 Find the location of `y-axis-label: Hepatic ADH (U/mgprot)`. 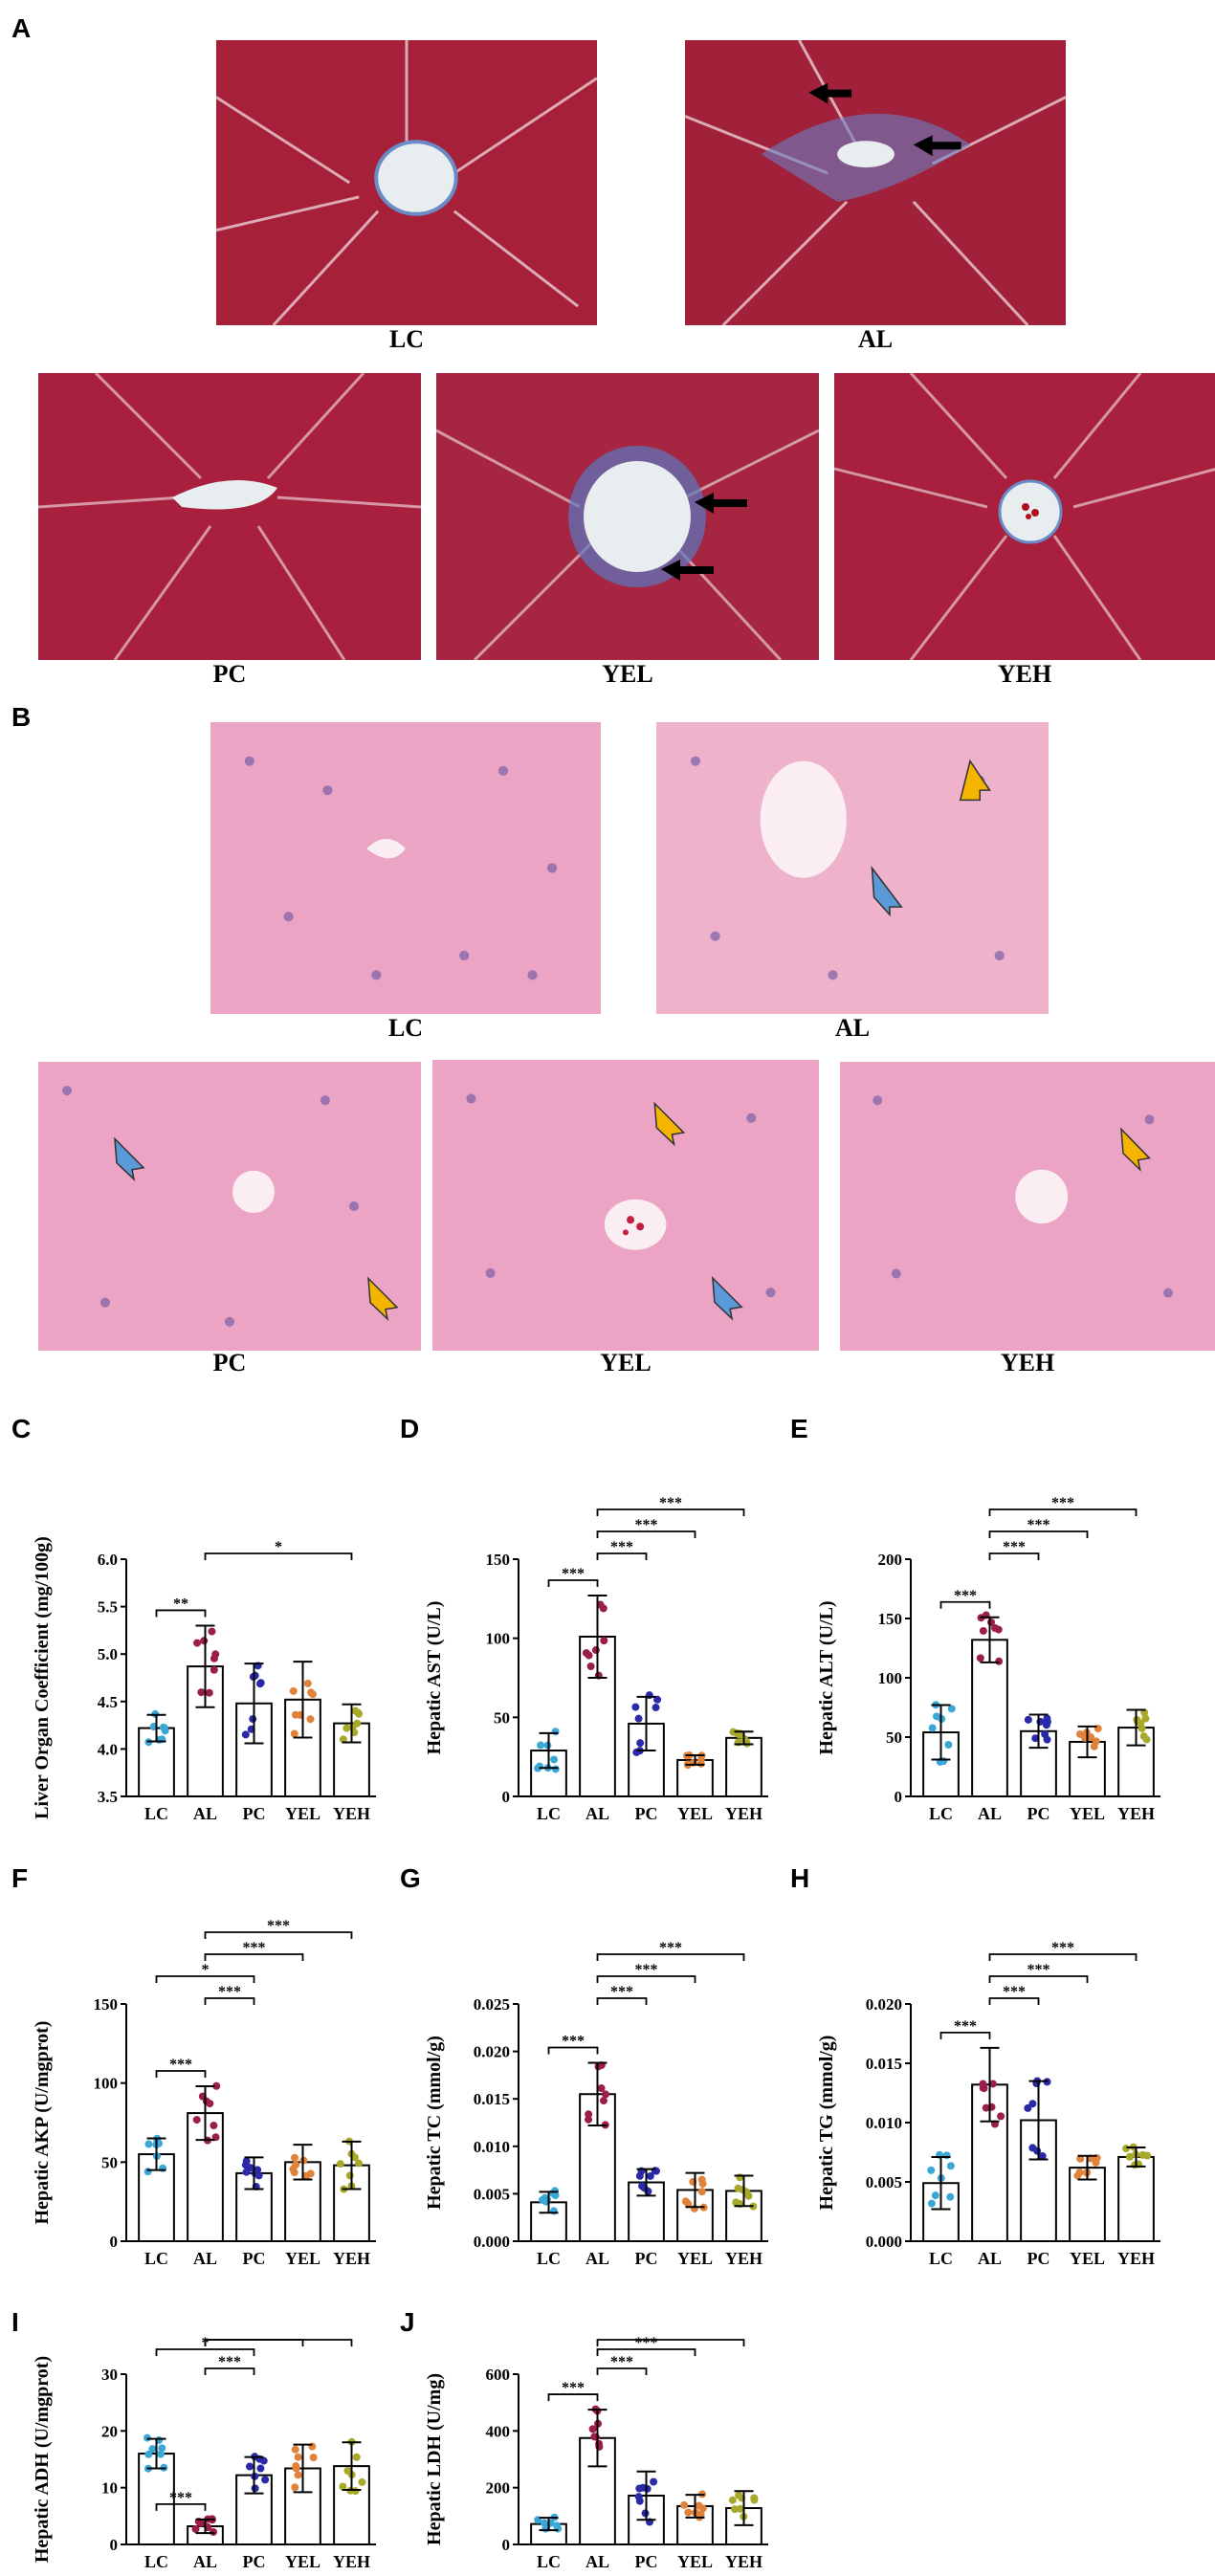

y-axis-label: Hepatic ADH (U/mgprot) is located at coordinates (42, 2459).